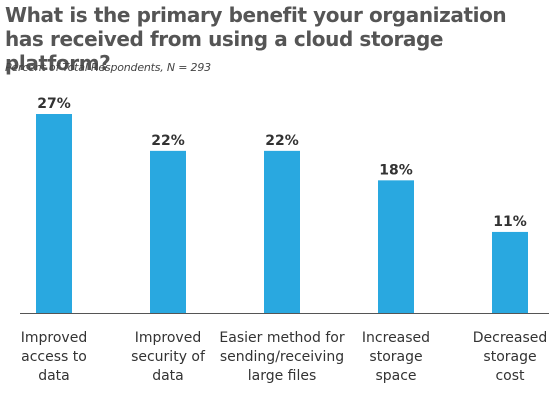  What do you see at coordinates (510, 222) in the screenshot?
I see `data-label: 11%` at bounding box center [510, 222].